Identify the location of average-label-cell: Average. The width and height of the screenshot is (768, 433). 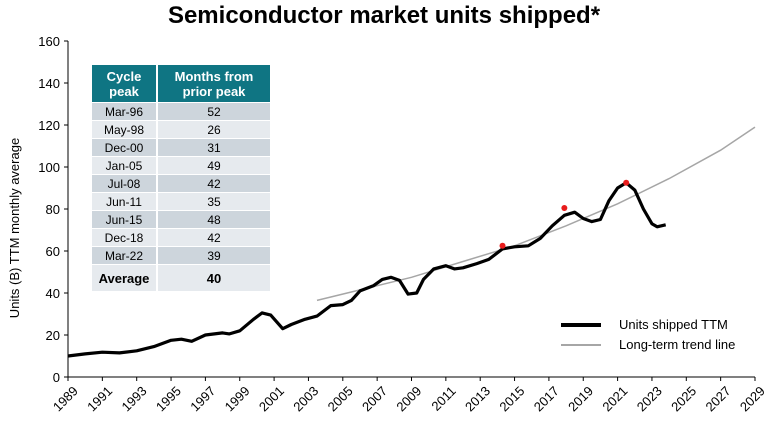
(124, 277).